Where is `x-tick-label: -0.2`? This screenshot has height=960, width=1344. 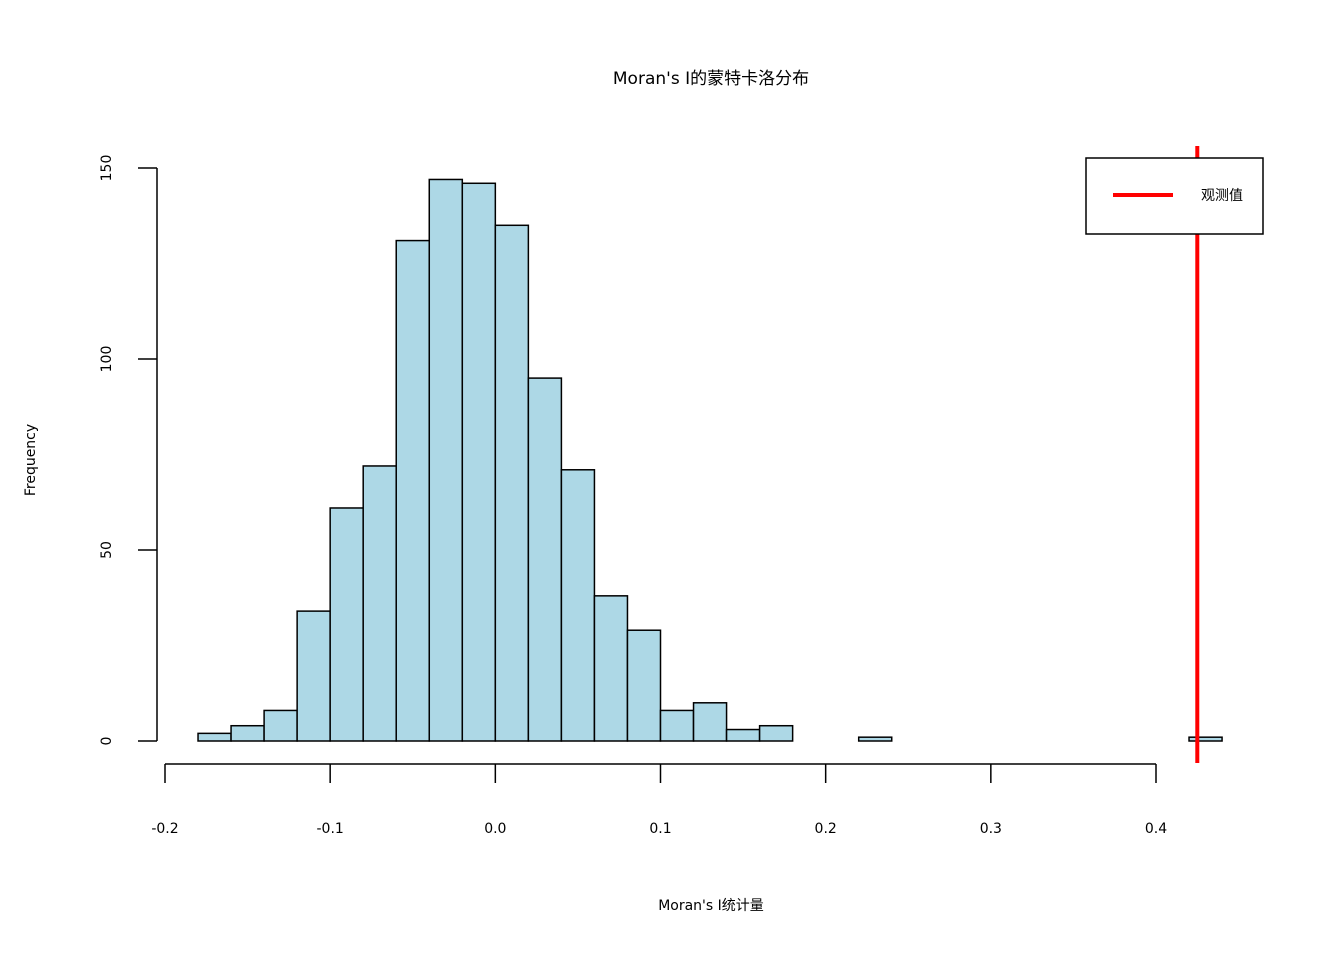
x-tick-label: -0.2 is located at coordinates (164, 829).